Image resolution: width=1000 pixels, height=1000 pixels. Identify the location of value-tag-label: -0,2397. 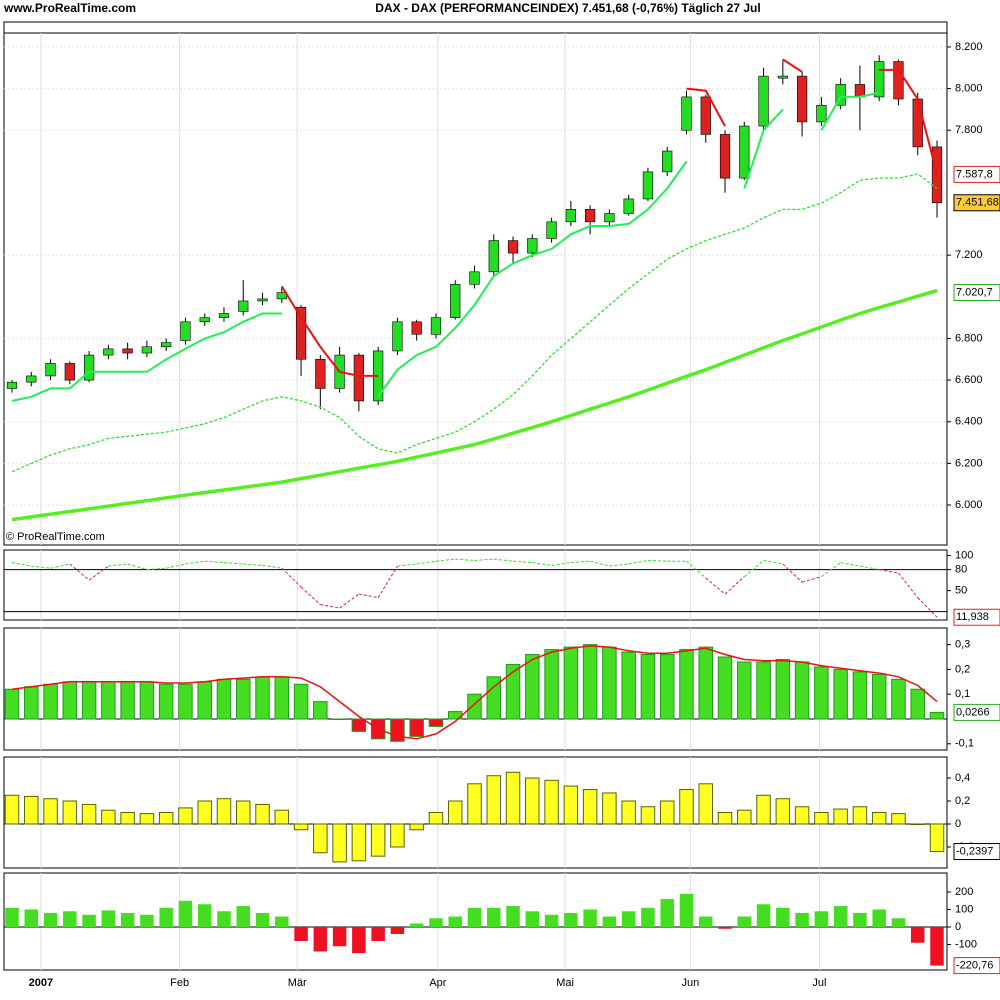
(974, 851).